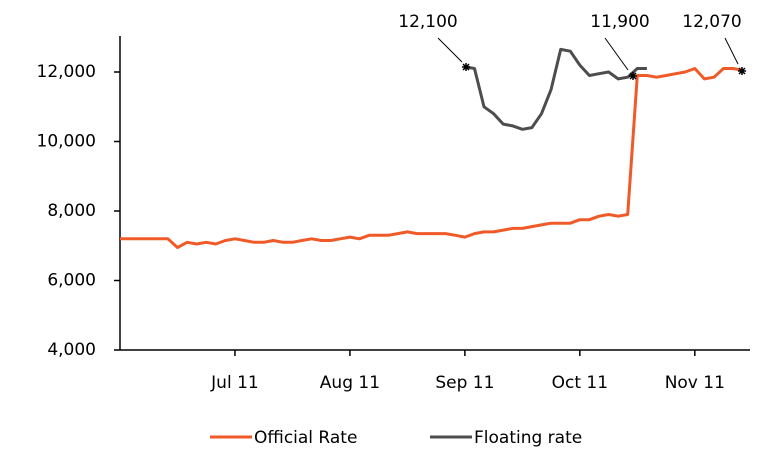 The height and width of the screenshot is (451, 773). What do you see at coordinates (71, 350) in the screenshot?
I see `y-tick-label: 4,000` at bounding box center [71, 350].